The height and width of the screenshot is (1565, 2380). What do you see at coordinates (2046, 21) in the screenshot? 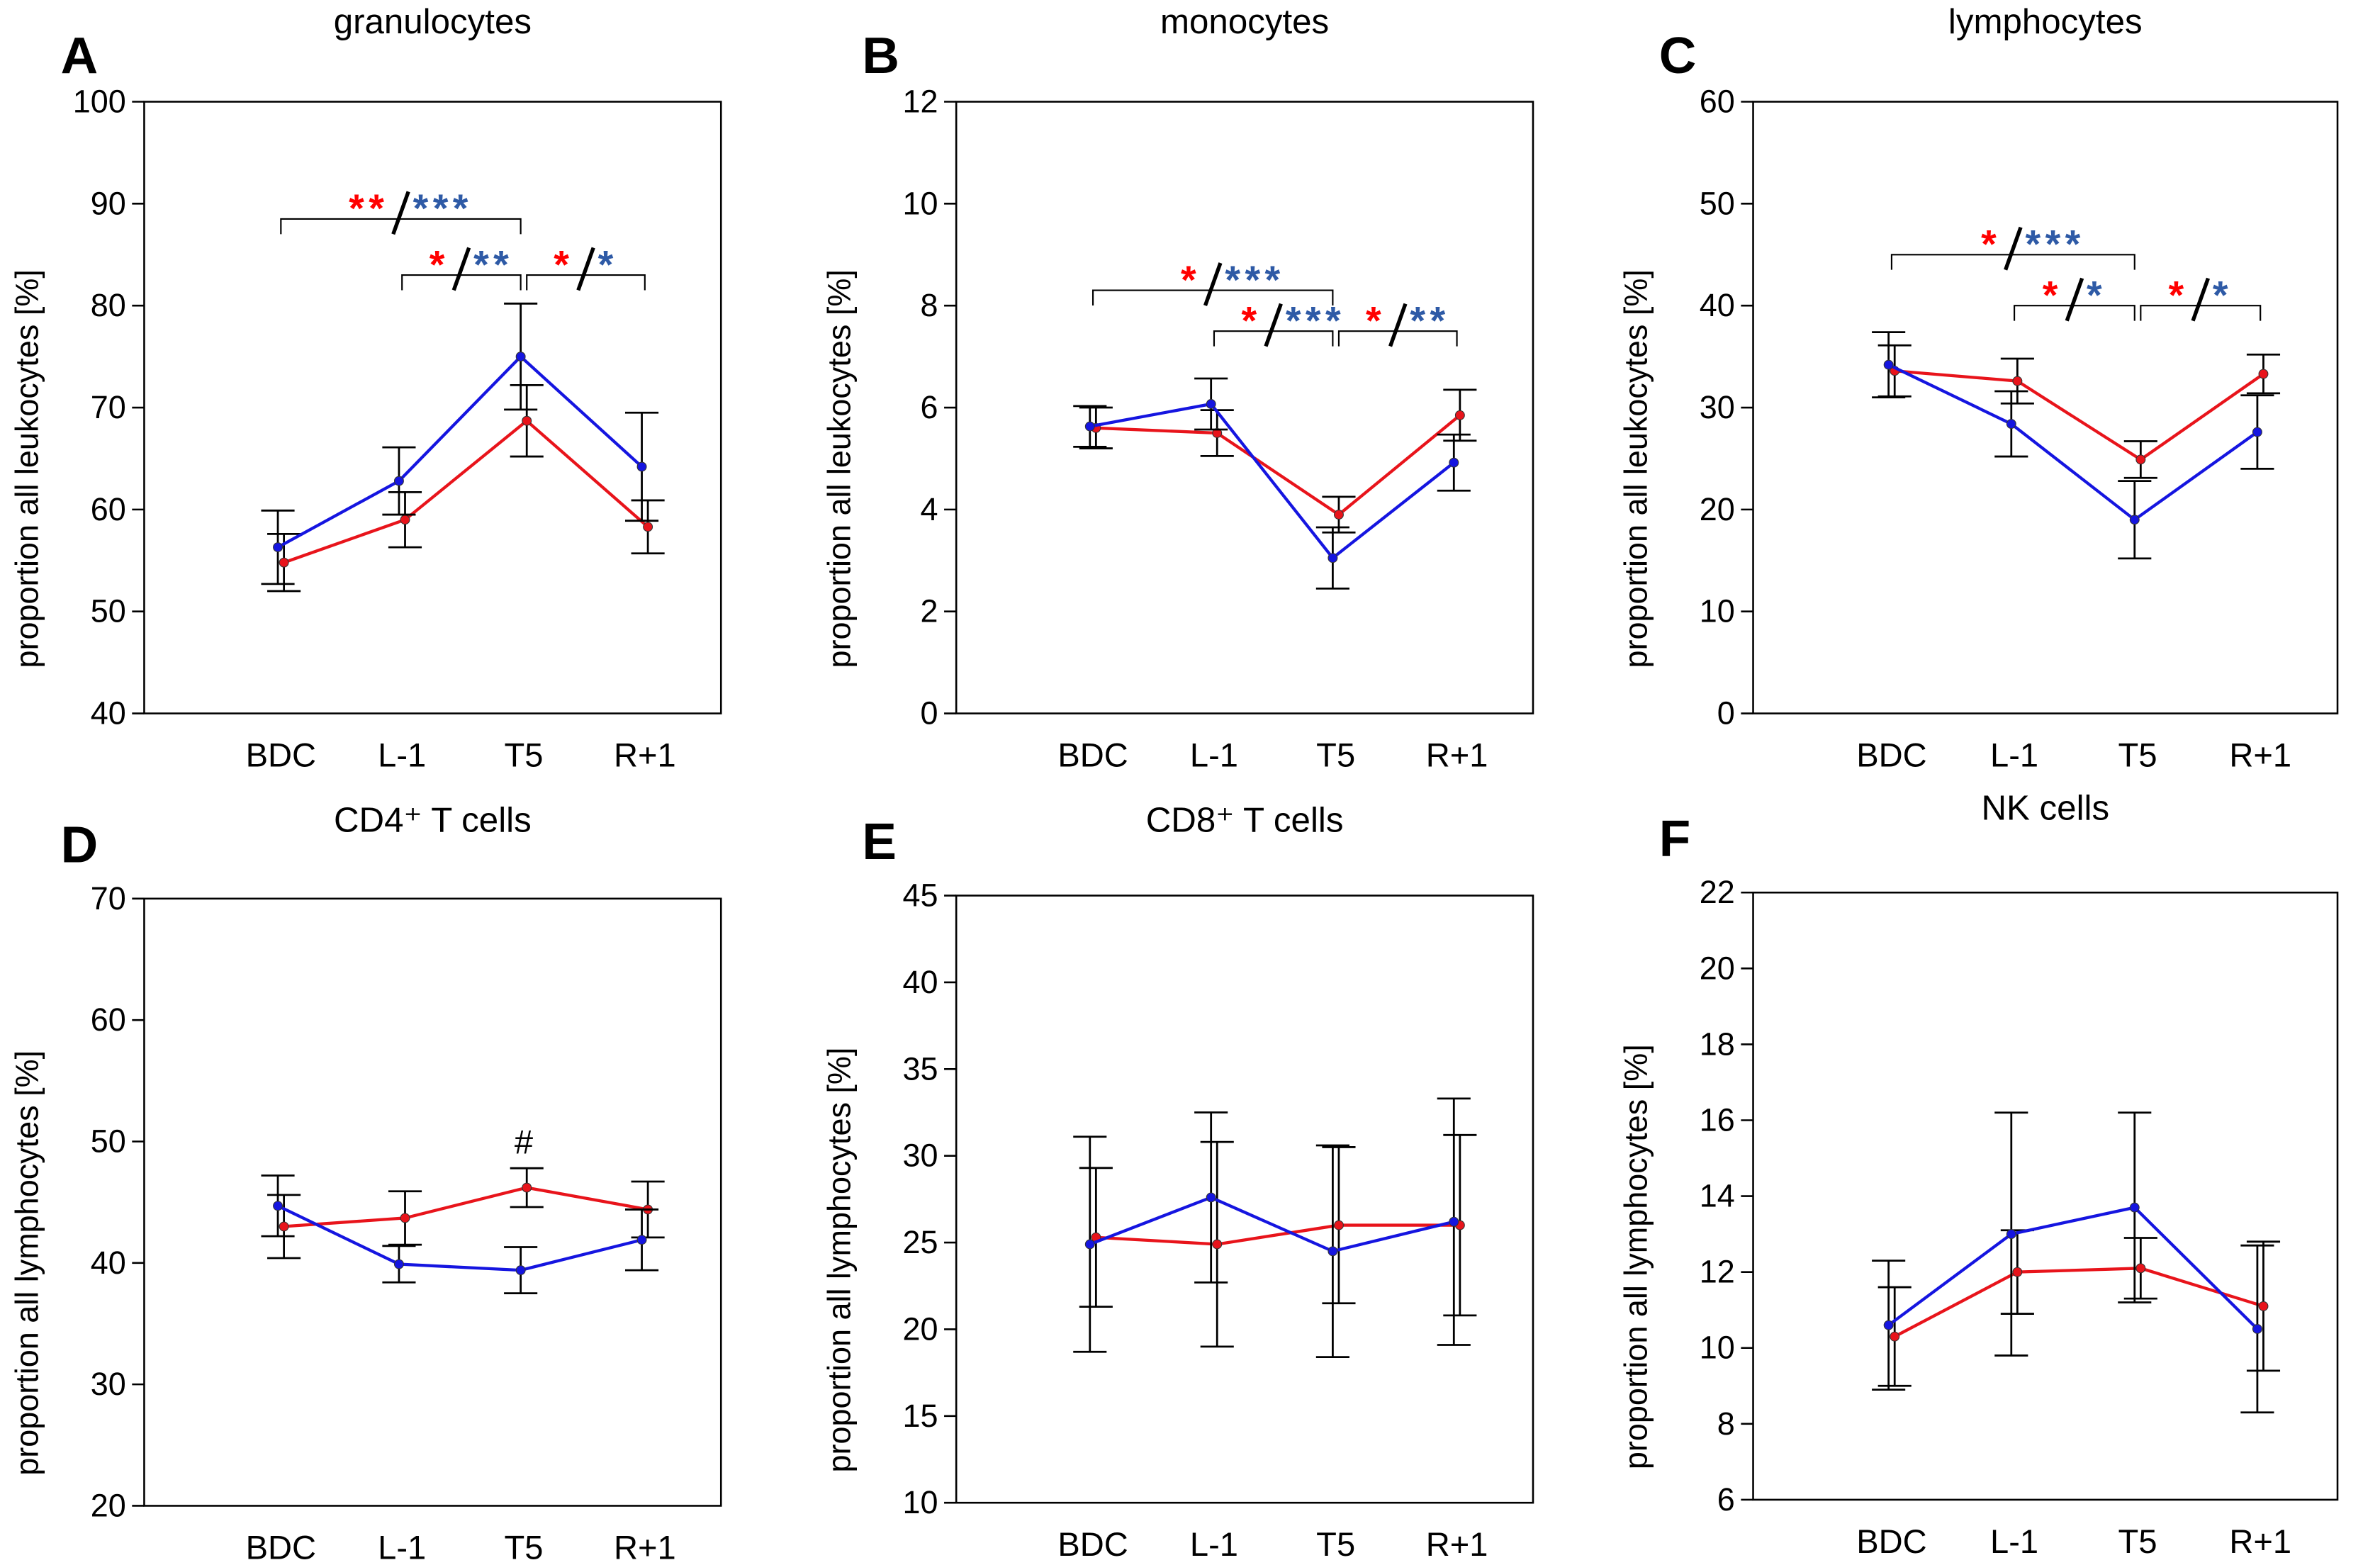
I see `chart-title: lymphocytes` at bounding box center [2046, 21].